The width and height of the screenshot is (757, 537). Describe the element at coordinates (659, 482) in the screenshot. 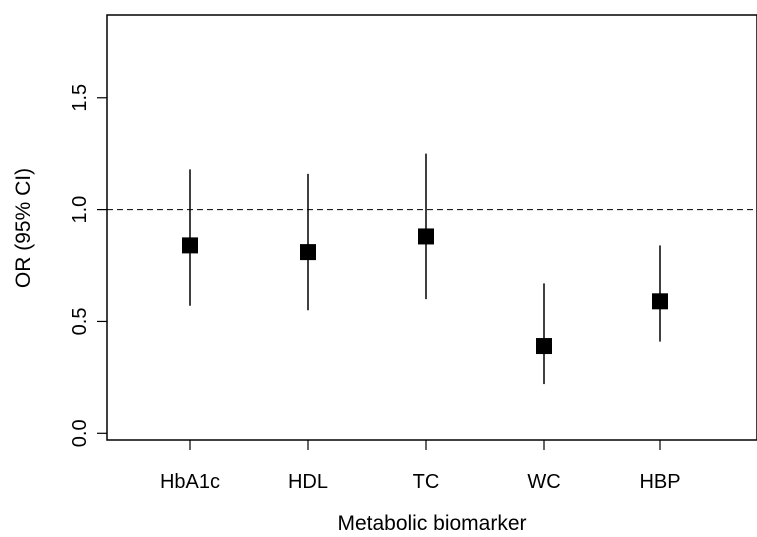

I see `x-tick-label: HBP` at that location.